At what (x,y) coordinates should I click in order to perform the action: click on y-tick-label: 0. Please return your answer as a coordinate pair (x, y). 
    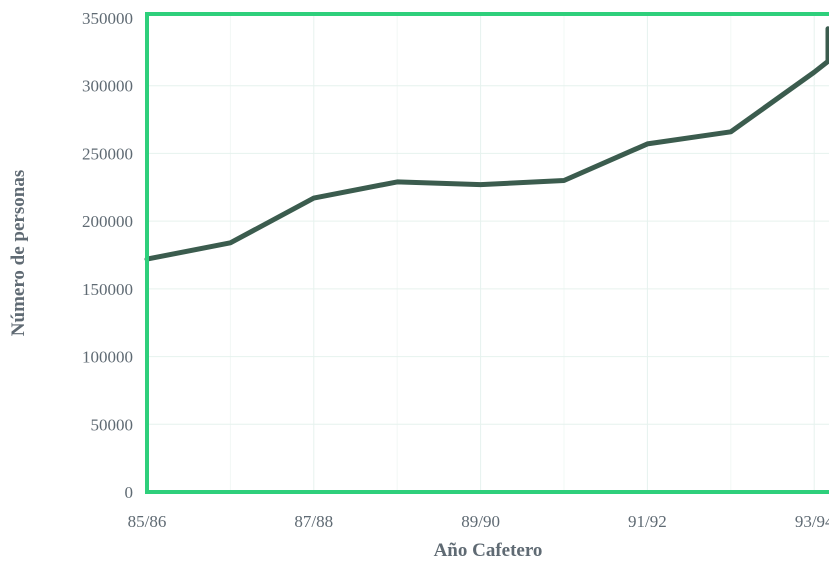
    Looking at the image, I should click on (129, 492).